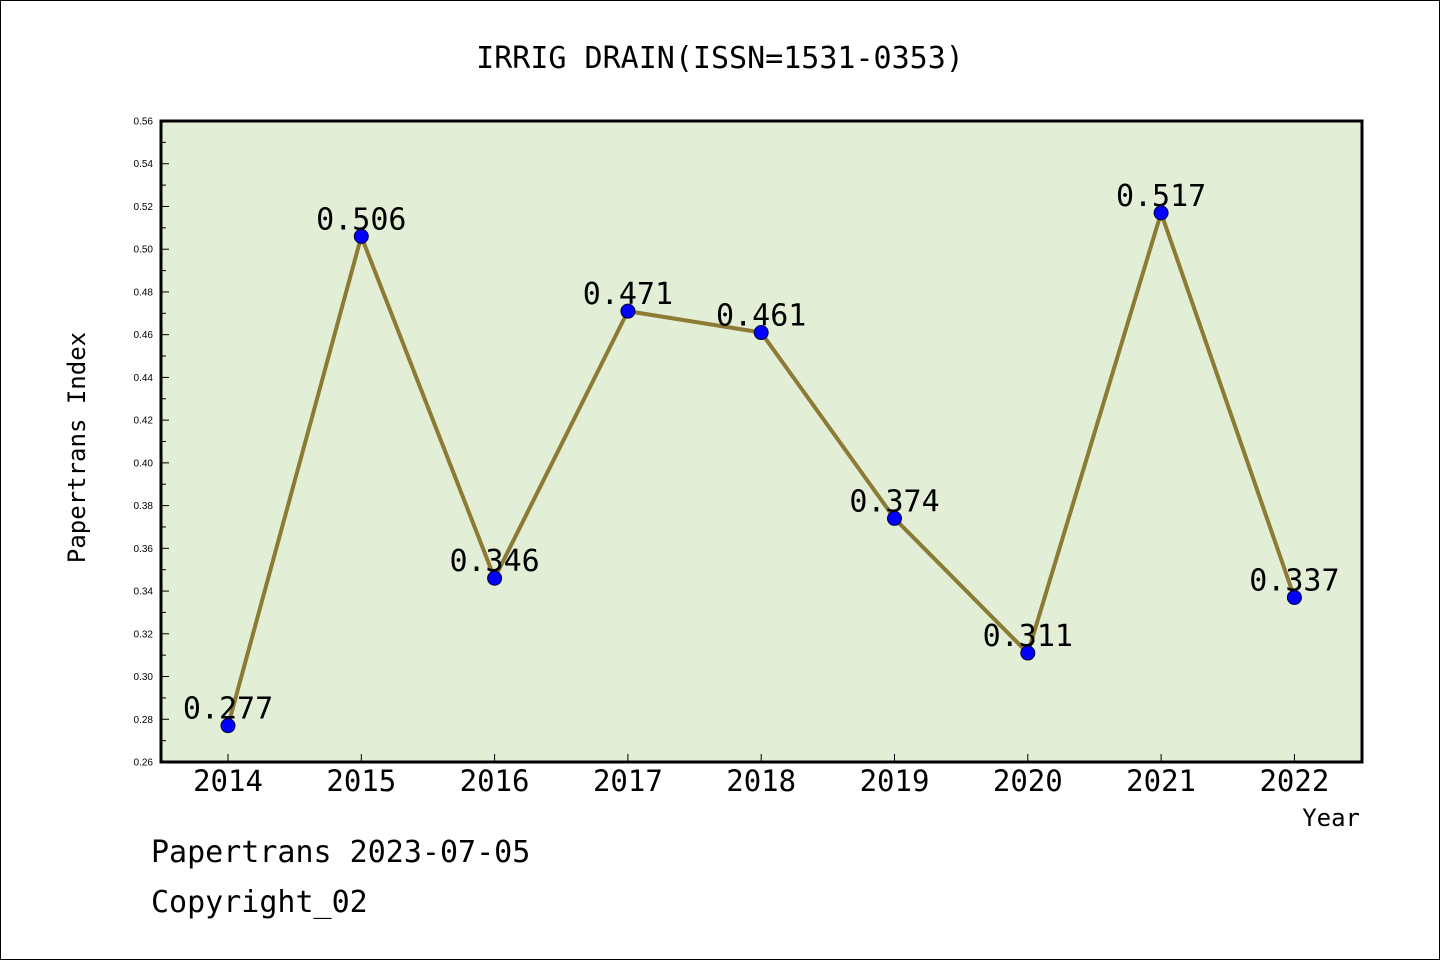  Describe the element at coordinates (228, 709) in the screenshot. I see `data-label: 0.277` at that location.